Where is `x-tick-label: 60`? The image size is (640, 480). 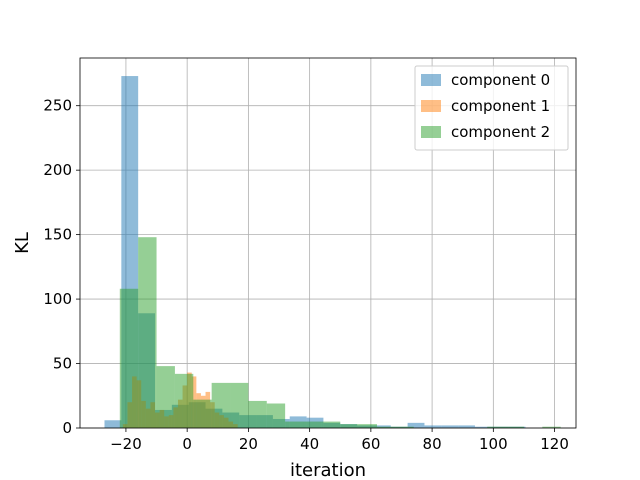
x-tick-label: 60 is located at coordinates (370, 444).